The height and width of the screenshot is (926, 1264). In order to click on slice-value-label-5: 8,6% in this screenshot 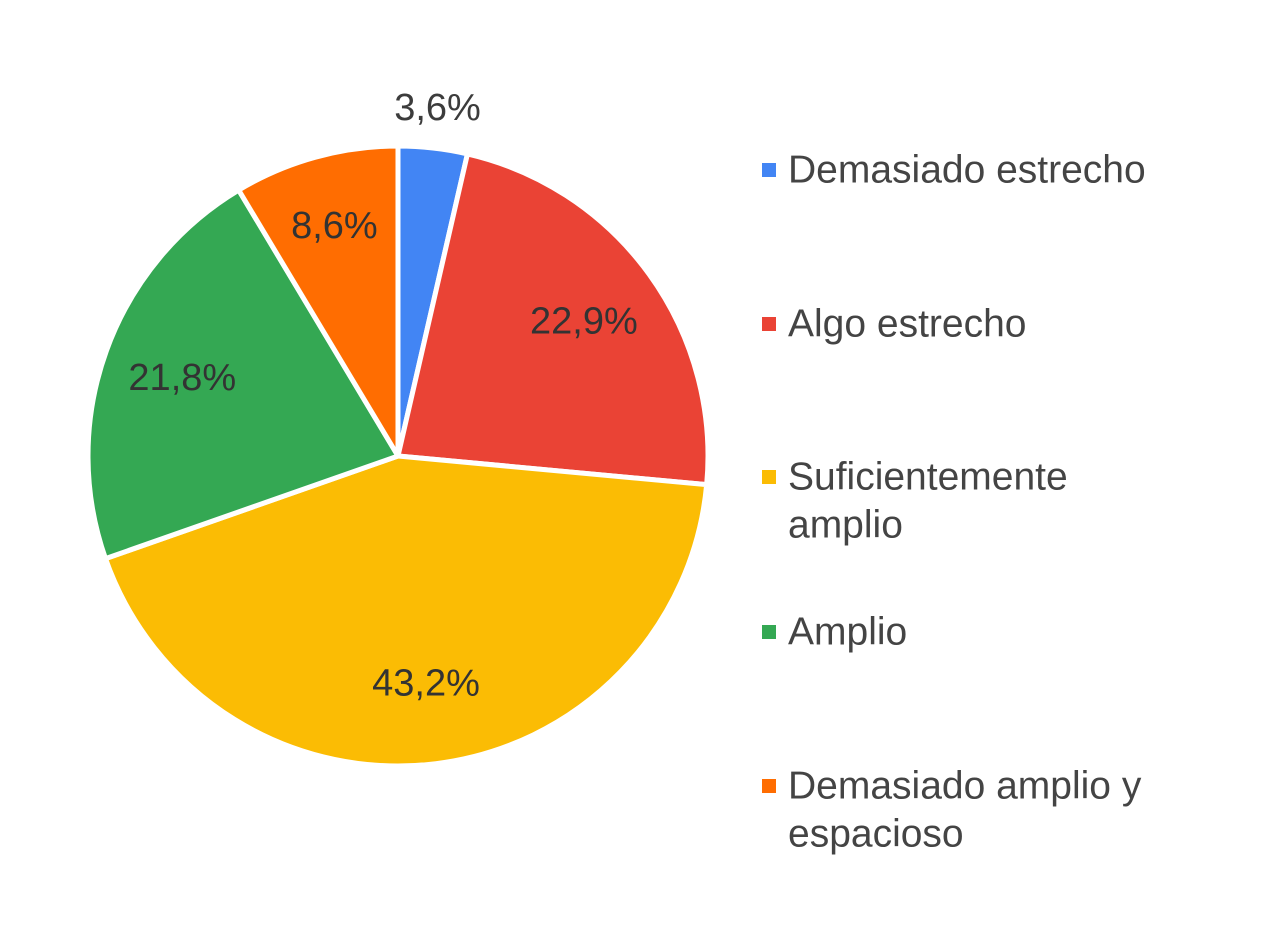, I will do `click(334, 226)`.